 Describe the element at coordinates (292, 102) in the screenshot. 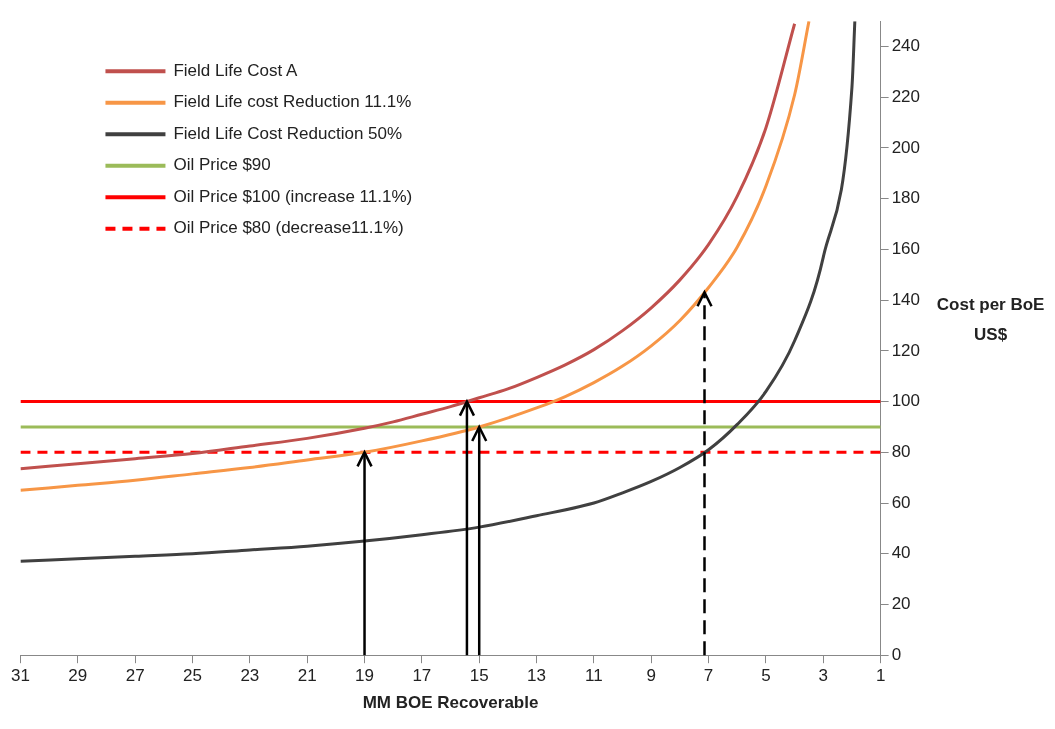

I see `legend-label: Field Life cost Reduction 11.1%` at that location.